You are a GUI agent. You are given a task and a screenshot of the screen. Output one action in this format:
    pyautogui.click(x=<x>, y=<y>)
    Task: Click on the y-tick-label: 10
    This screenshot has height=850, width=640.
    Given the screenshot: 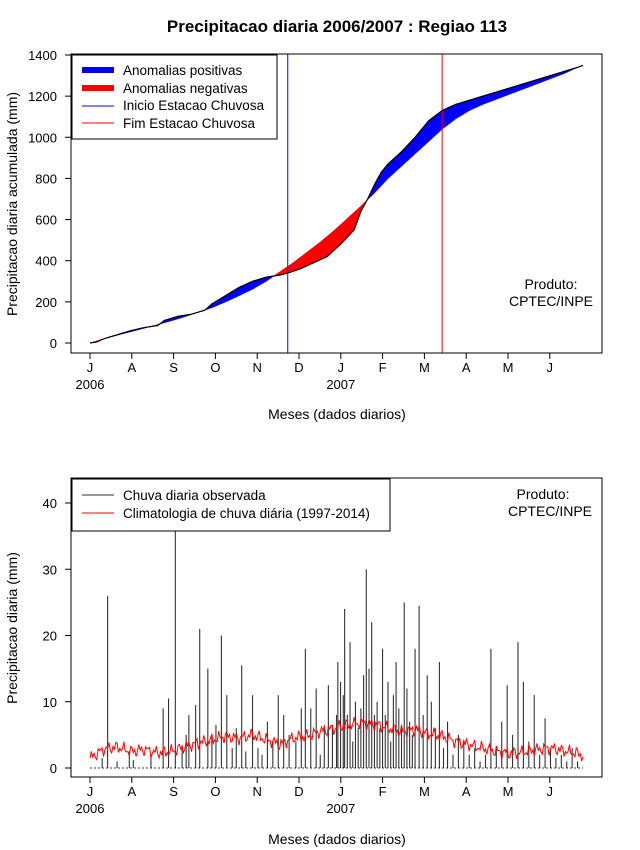 What is the action you would take?
    pyautogui.click(x=50, y=702)
    